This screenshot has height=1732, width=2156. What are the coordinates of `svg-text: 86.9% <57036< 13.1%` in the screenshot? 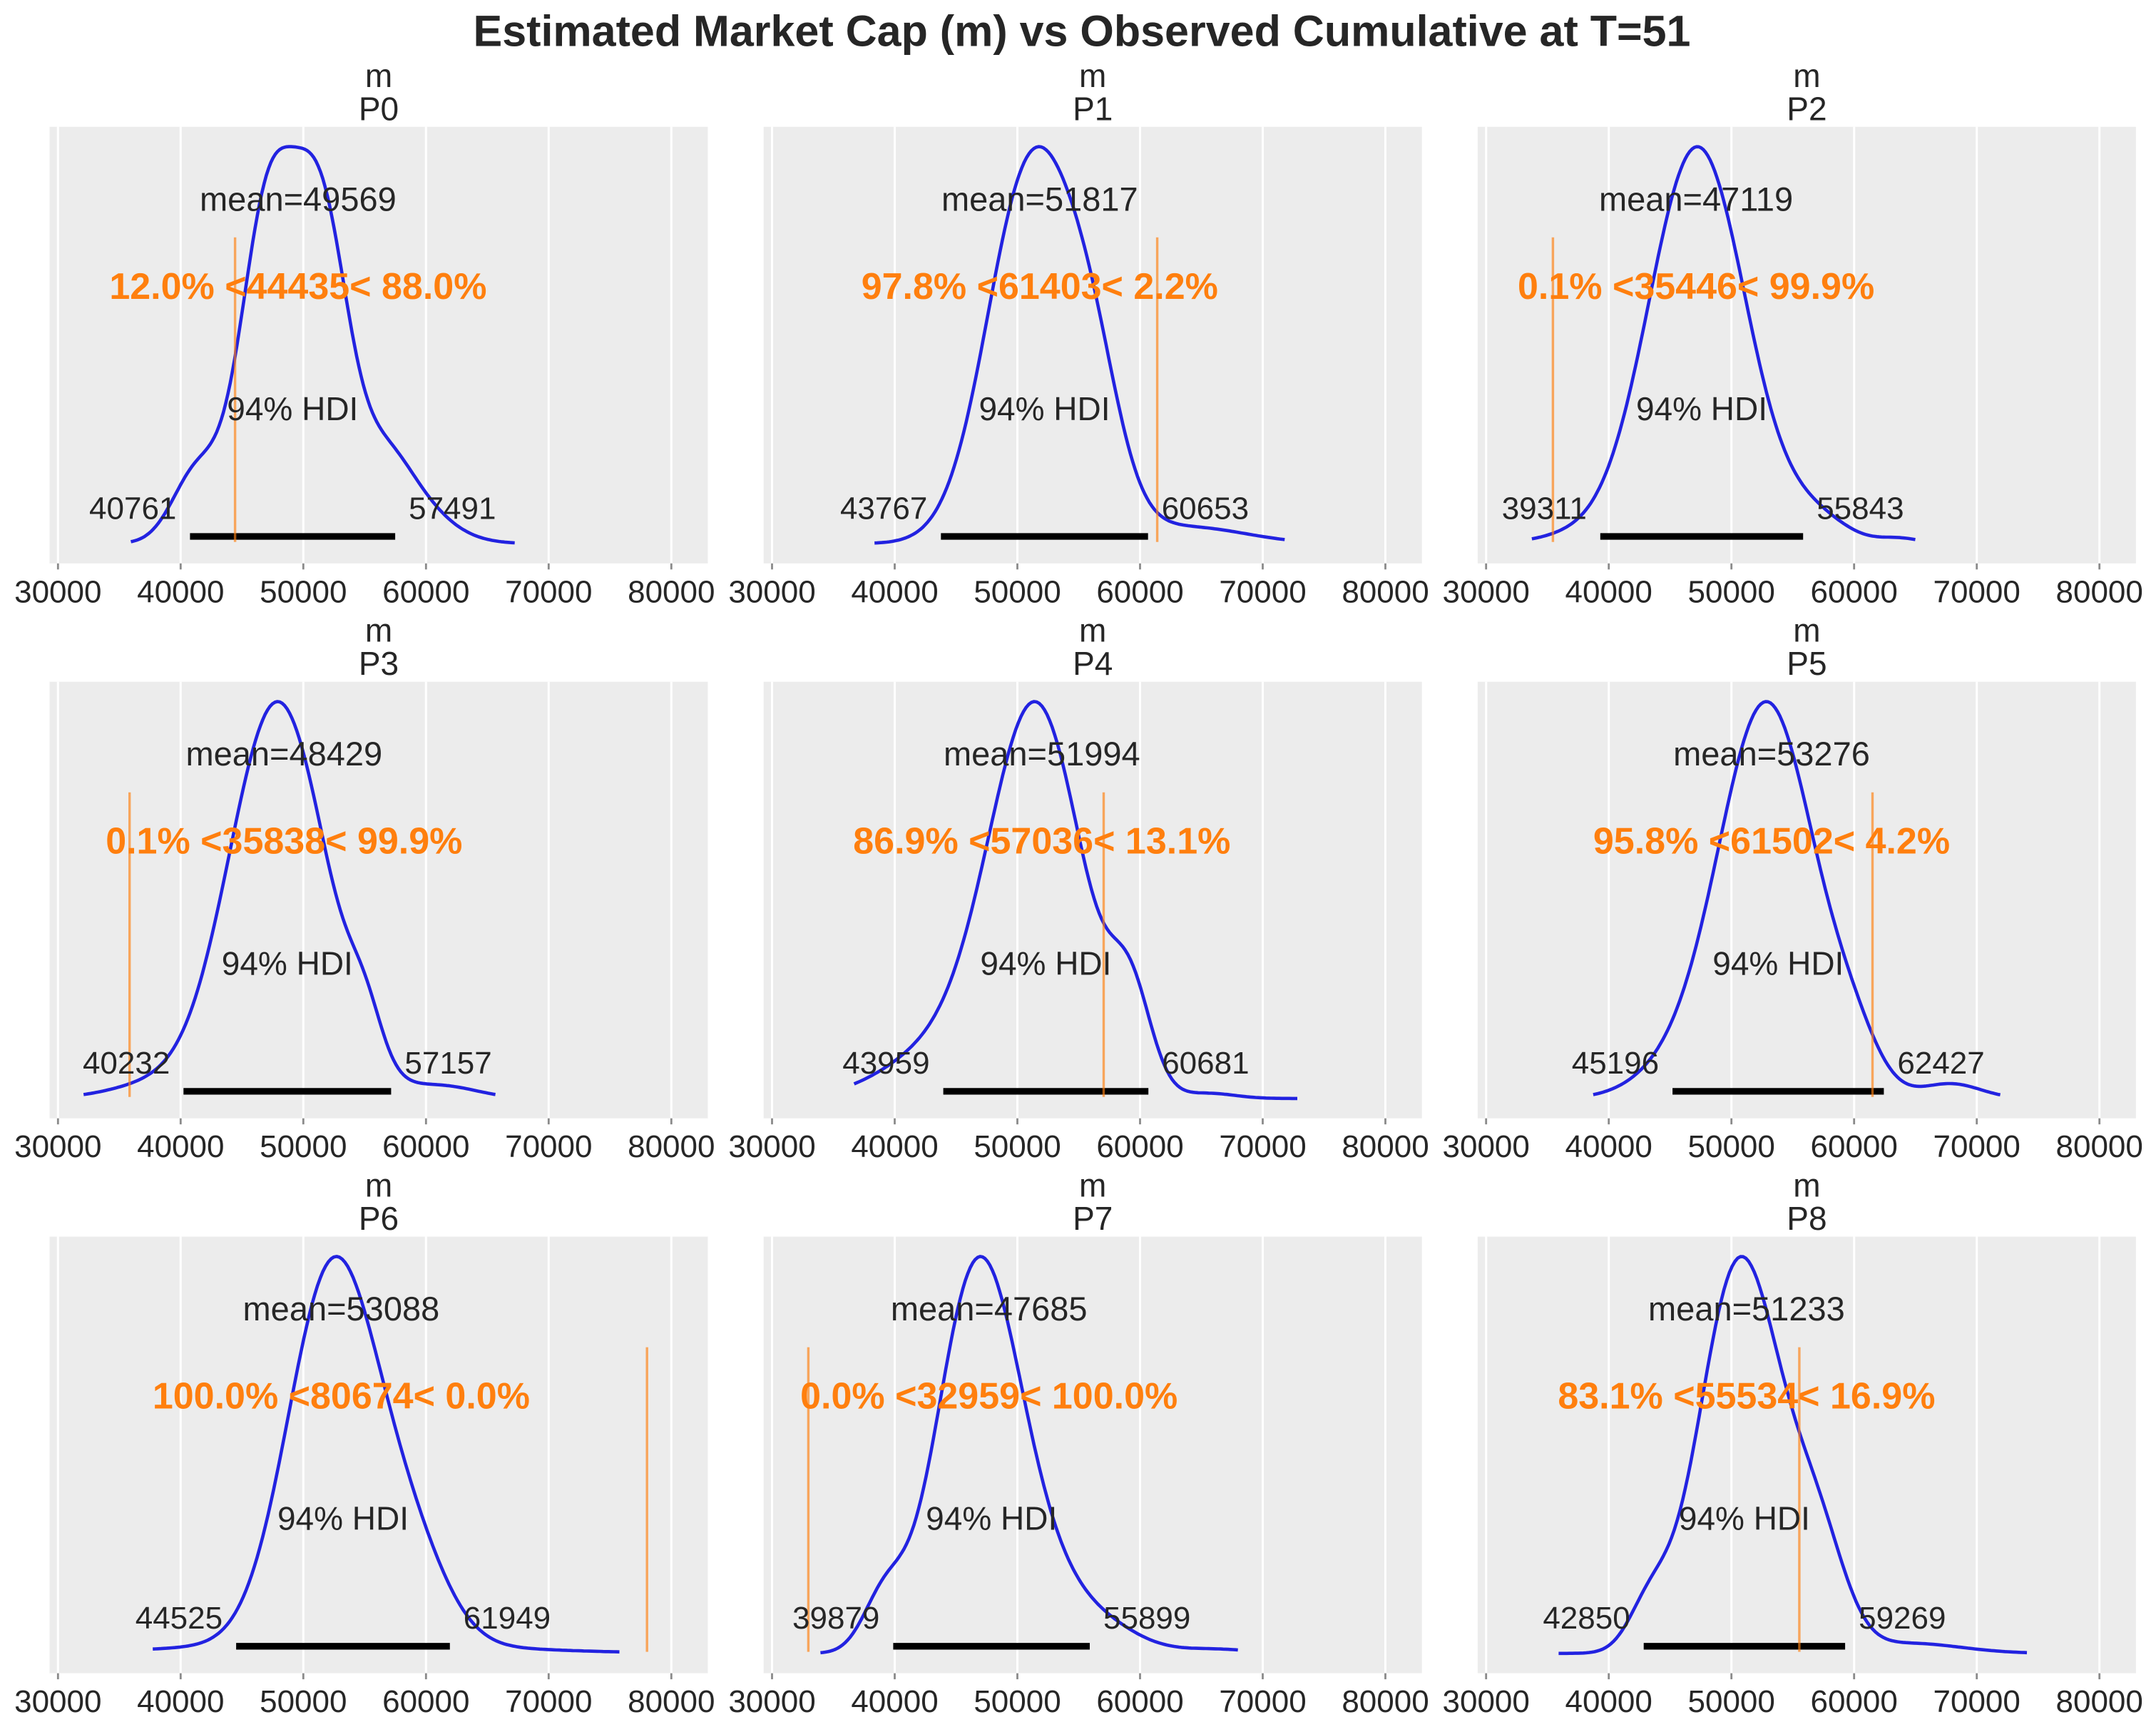 It's located at (1041, 841).